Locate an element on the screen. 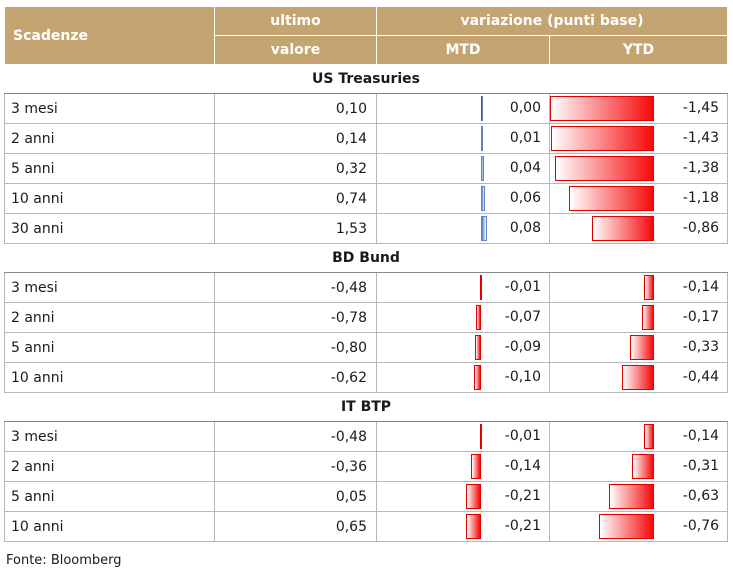 The width and height of the screenshot is (733, 574). maturity-cell: 30 anni is located at coordinates (109, 228).